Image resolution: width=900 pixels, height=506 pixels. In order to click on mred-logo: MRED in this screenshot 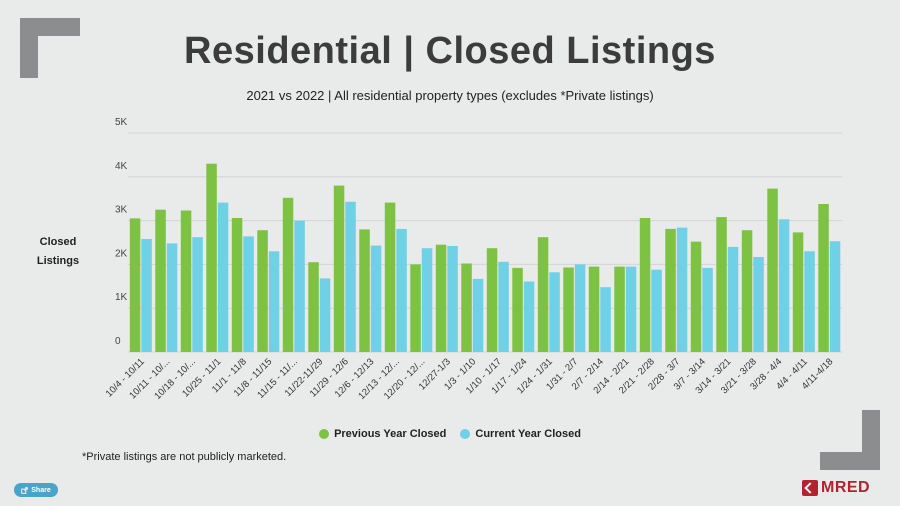, I will do `click(836, 488)`.